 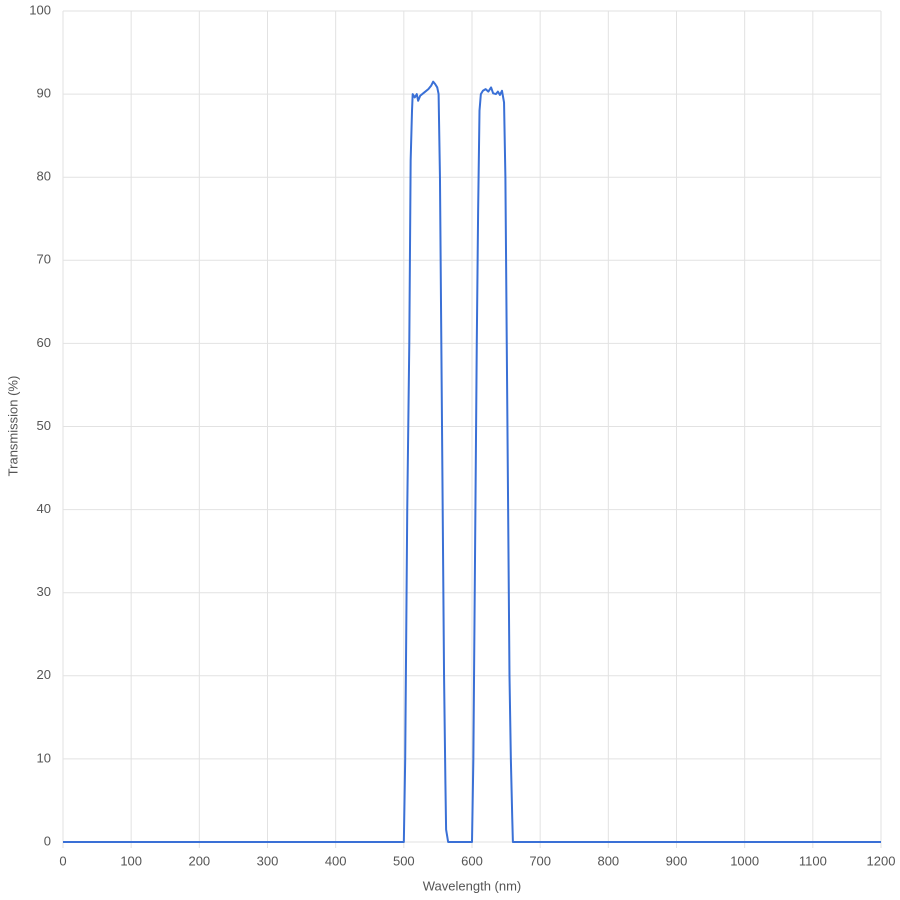 I want to click on y-tick-label: 100, so click(x=40, y=9).